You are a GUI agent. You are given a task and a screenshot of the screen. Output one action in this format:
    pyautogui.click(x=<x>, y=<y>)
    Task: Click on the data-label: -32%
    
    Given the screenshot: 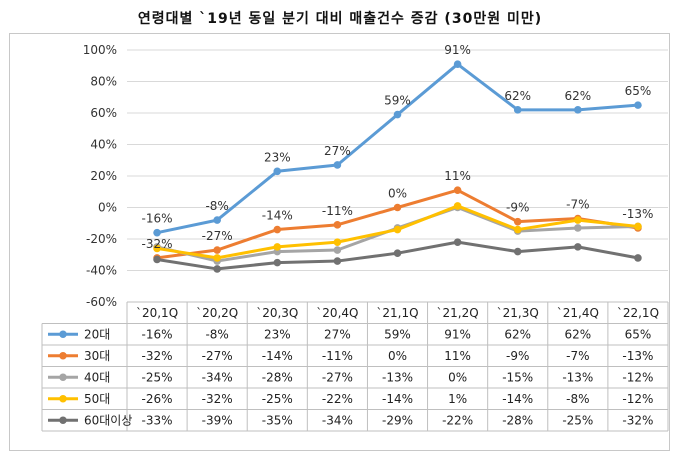 What is the action you would take?
    pyautogui.click(x=157, y=244)
    